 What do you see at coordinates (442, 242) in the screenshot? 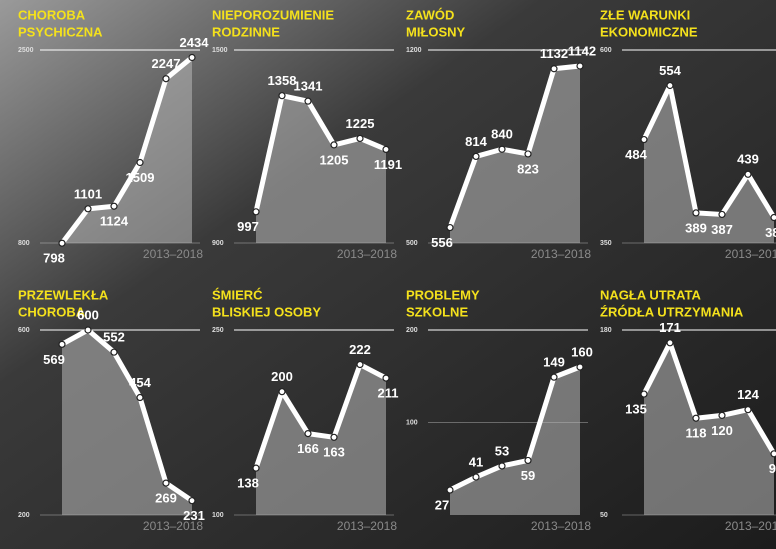
I see `data-label: 556` at bounding box center [442, 242].